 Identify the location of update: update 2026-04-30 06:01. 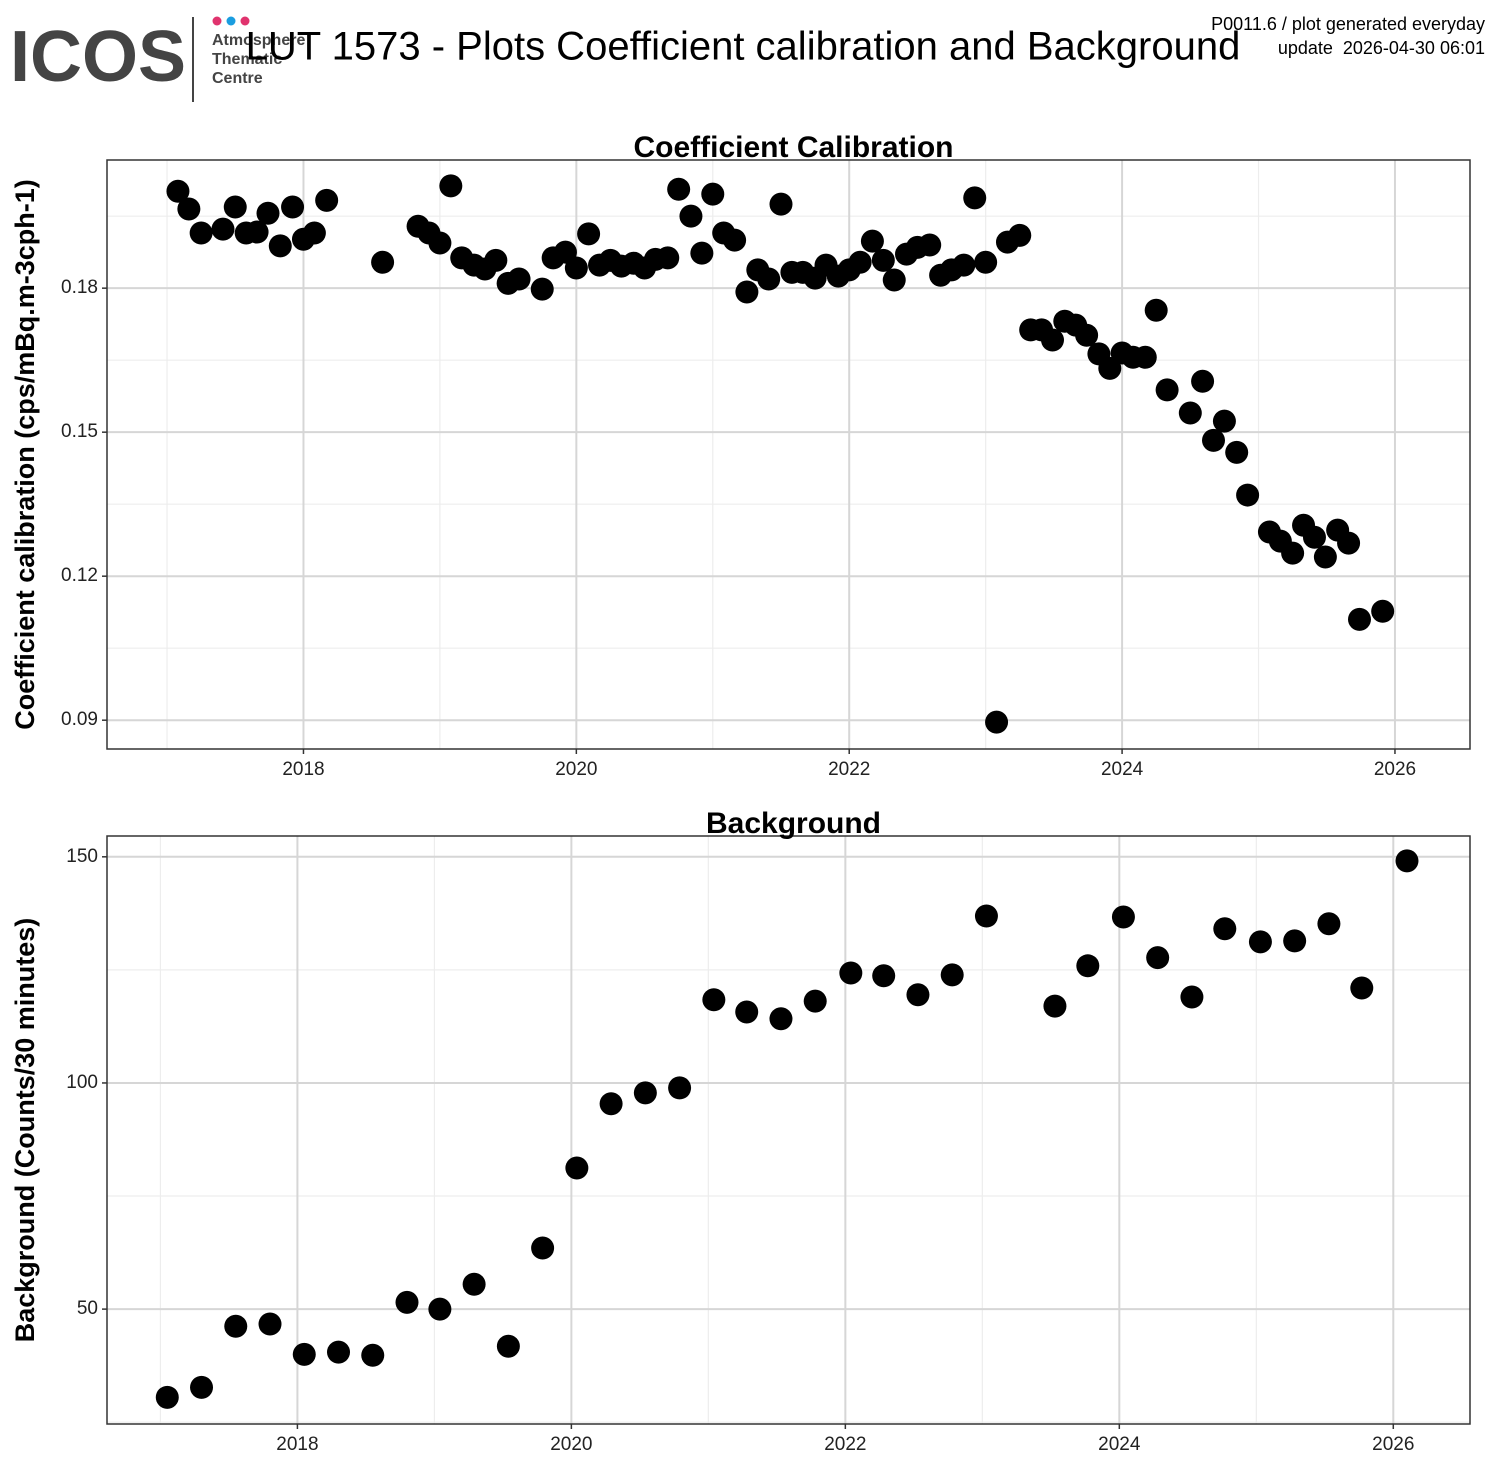
(1381, 48).